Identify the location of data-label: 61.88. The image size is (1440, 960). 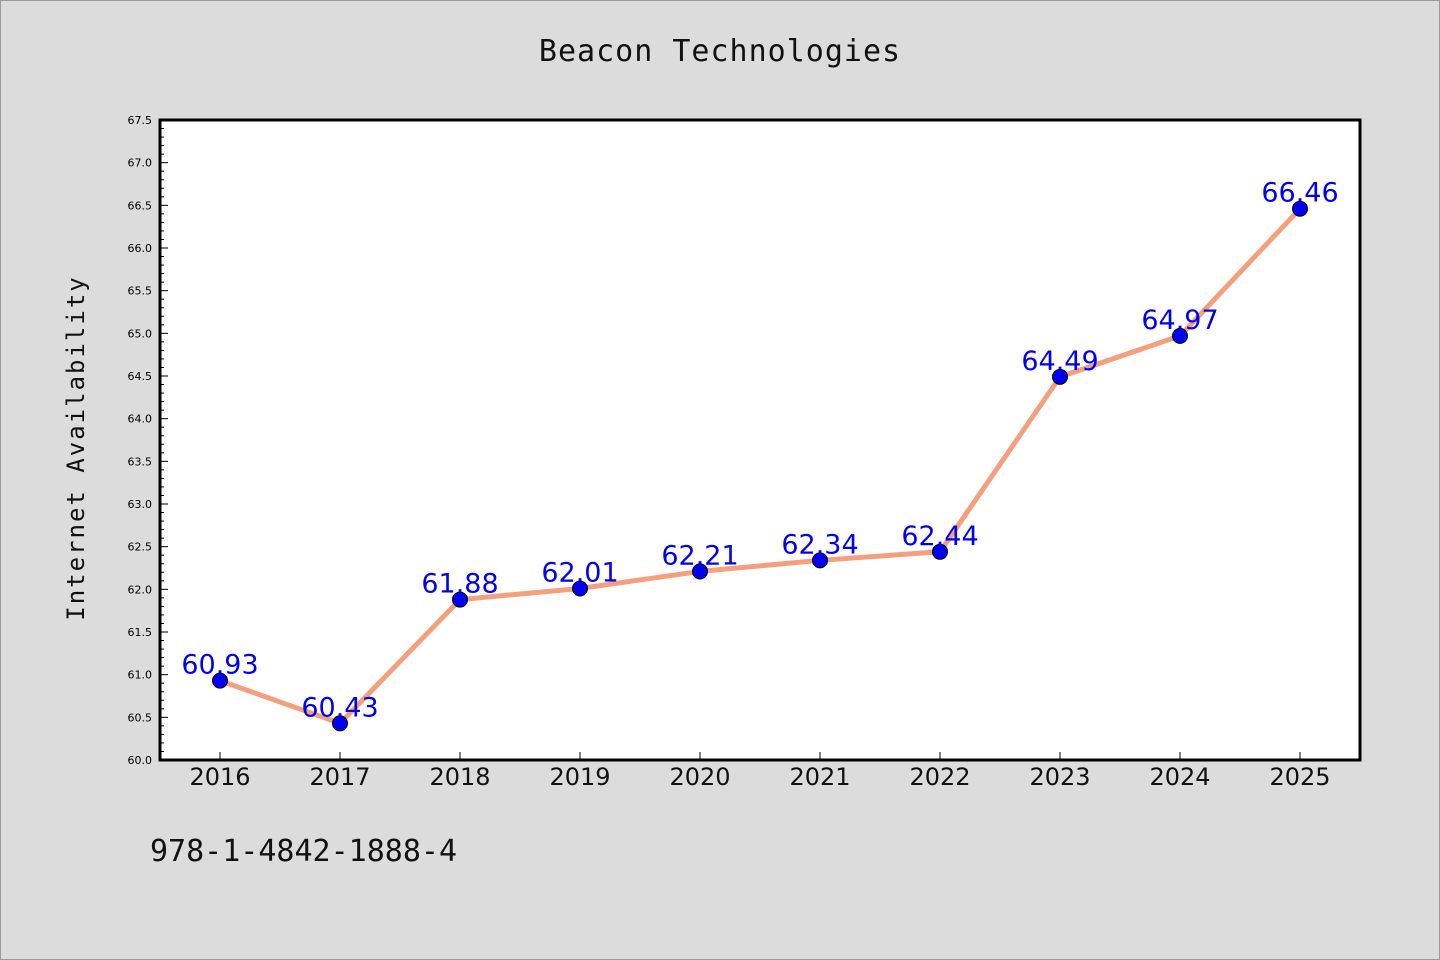
(459, 584).